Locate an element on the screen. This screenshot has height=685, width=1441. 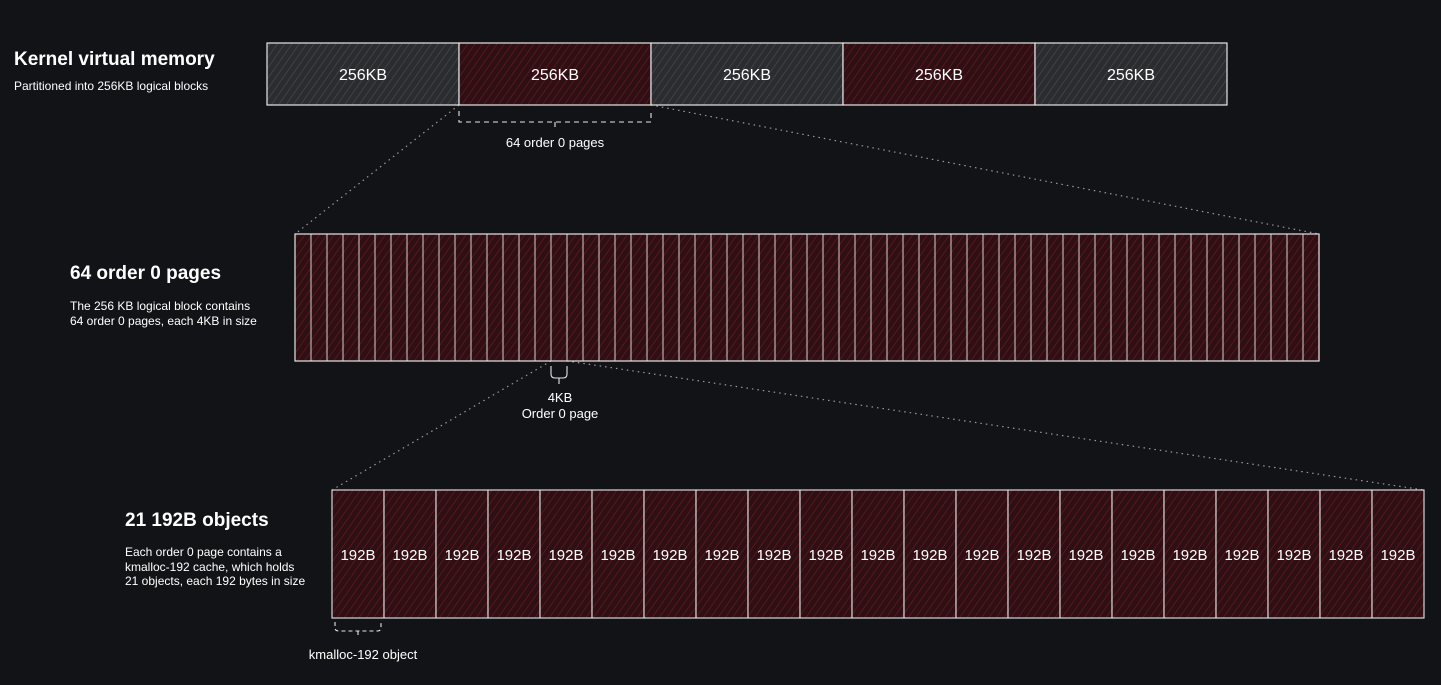
kernel-description: Partitioned into 256KB logical blocks is located at coordinates (111, 86).